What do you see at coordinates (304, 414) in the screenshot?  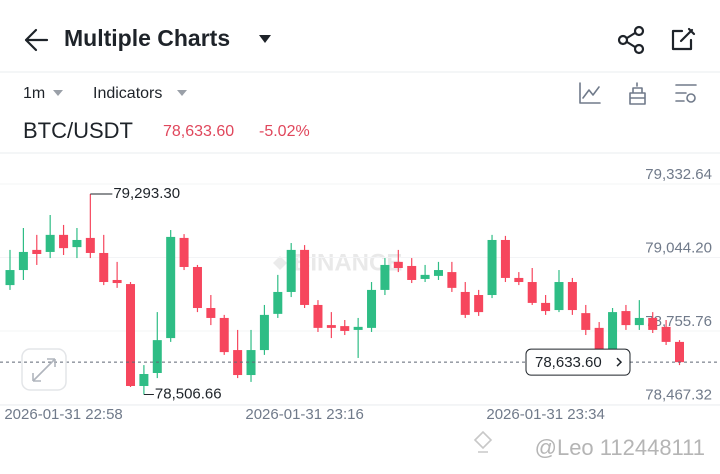 I see `x-tick-label: 2026-01-31 23:16` at bounding box center [304, 414].